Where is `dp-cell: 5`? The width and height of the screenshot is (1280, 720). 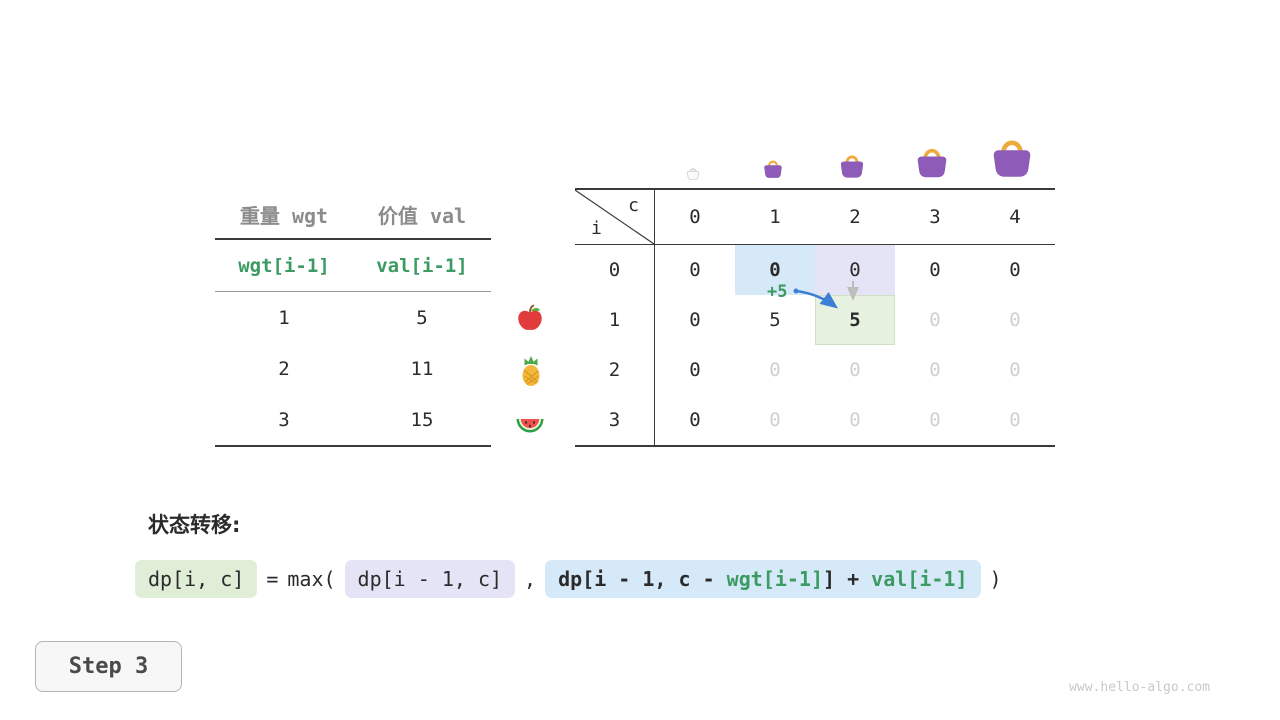 dp-cell: 5 is located at coordinates (775, 320).